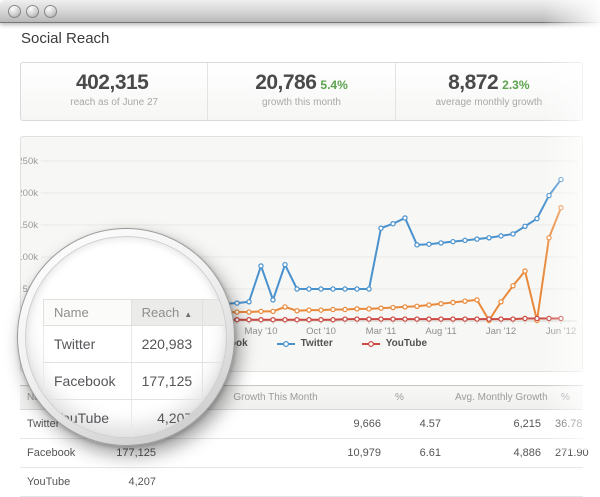 This screenshot has height=497, width=600. What do you see at coordinates (561, 331) in the screenshot?
I see `svg-text: Jun '12` at bounding box center [561, 331].